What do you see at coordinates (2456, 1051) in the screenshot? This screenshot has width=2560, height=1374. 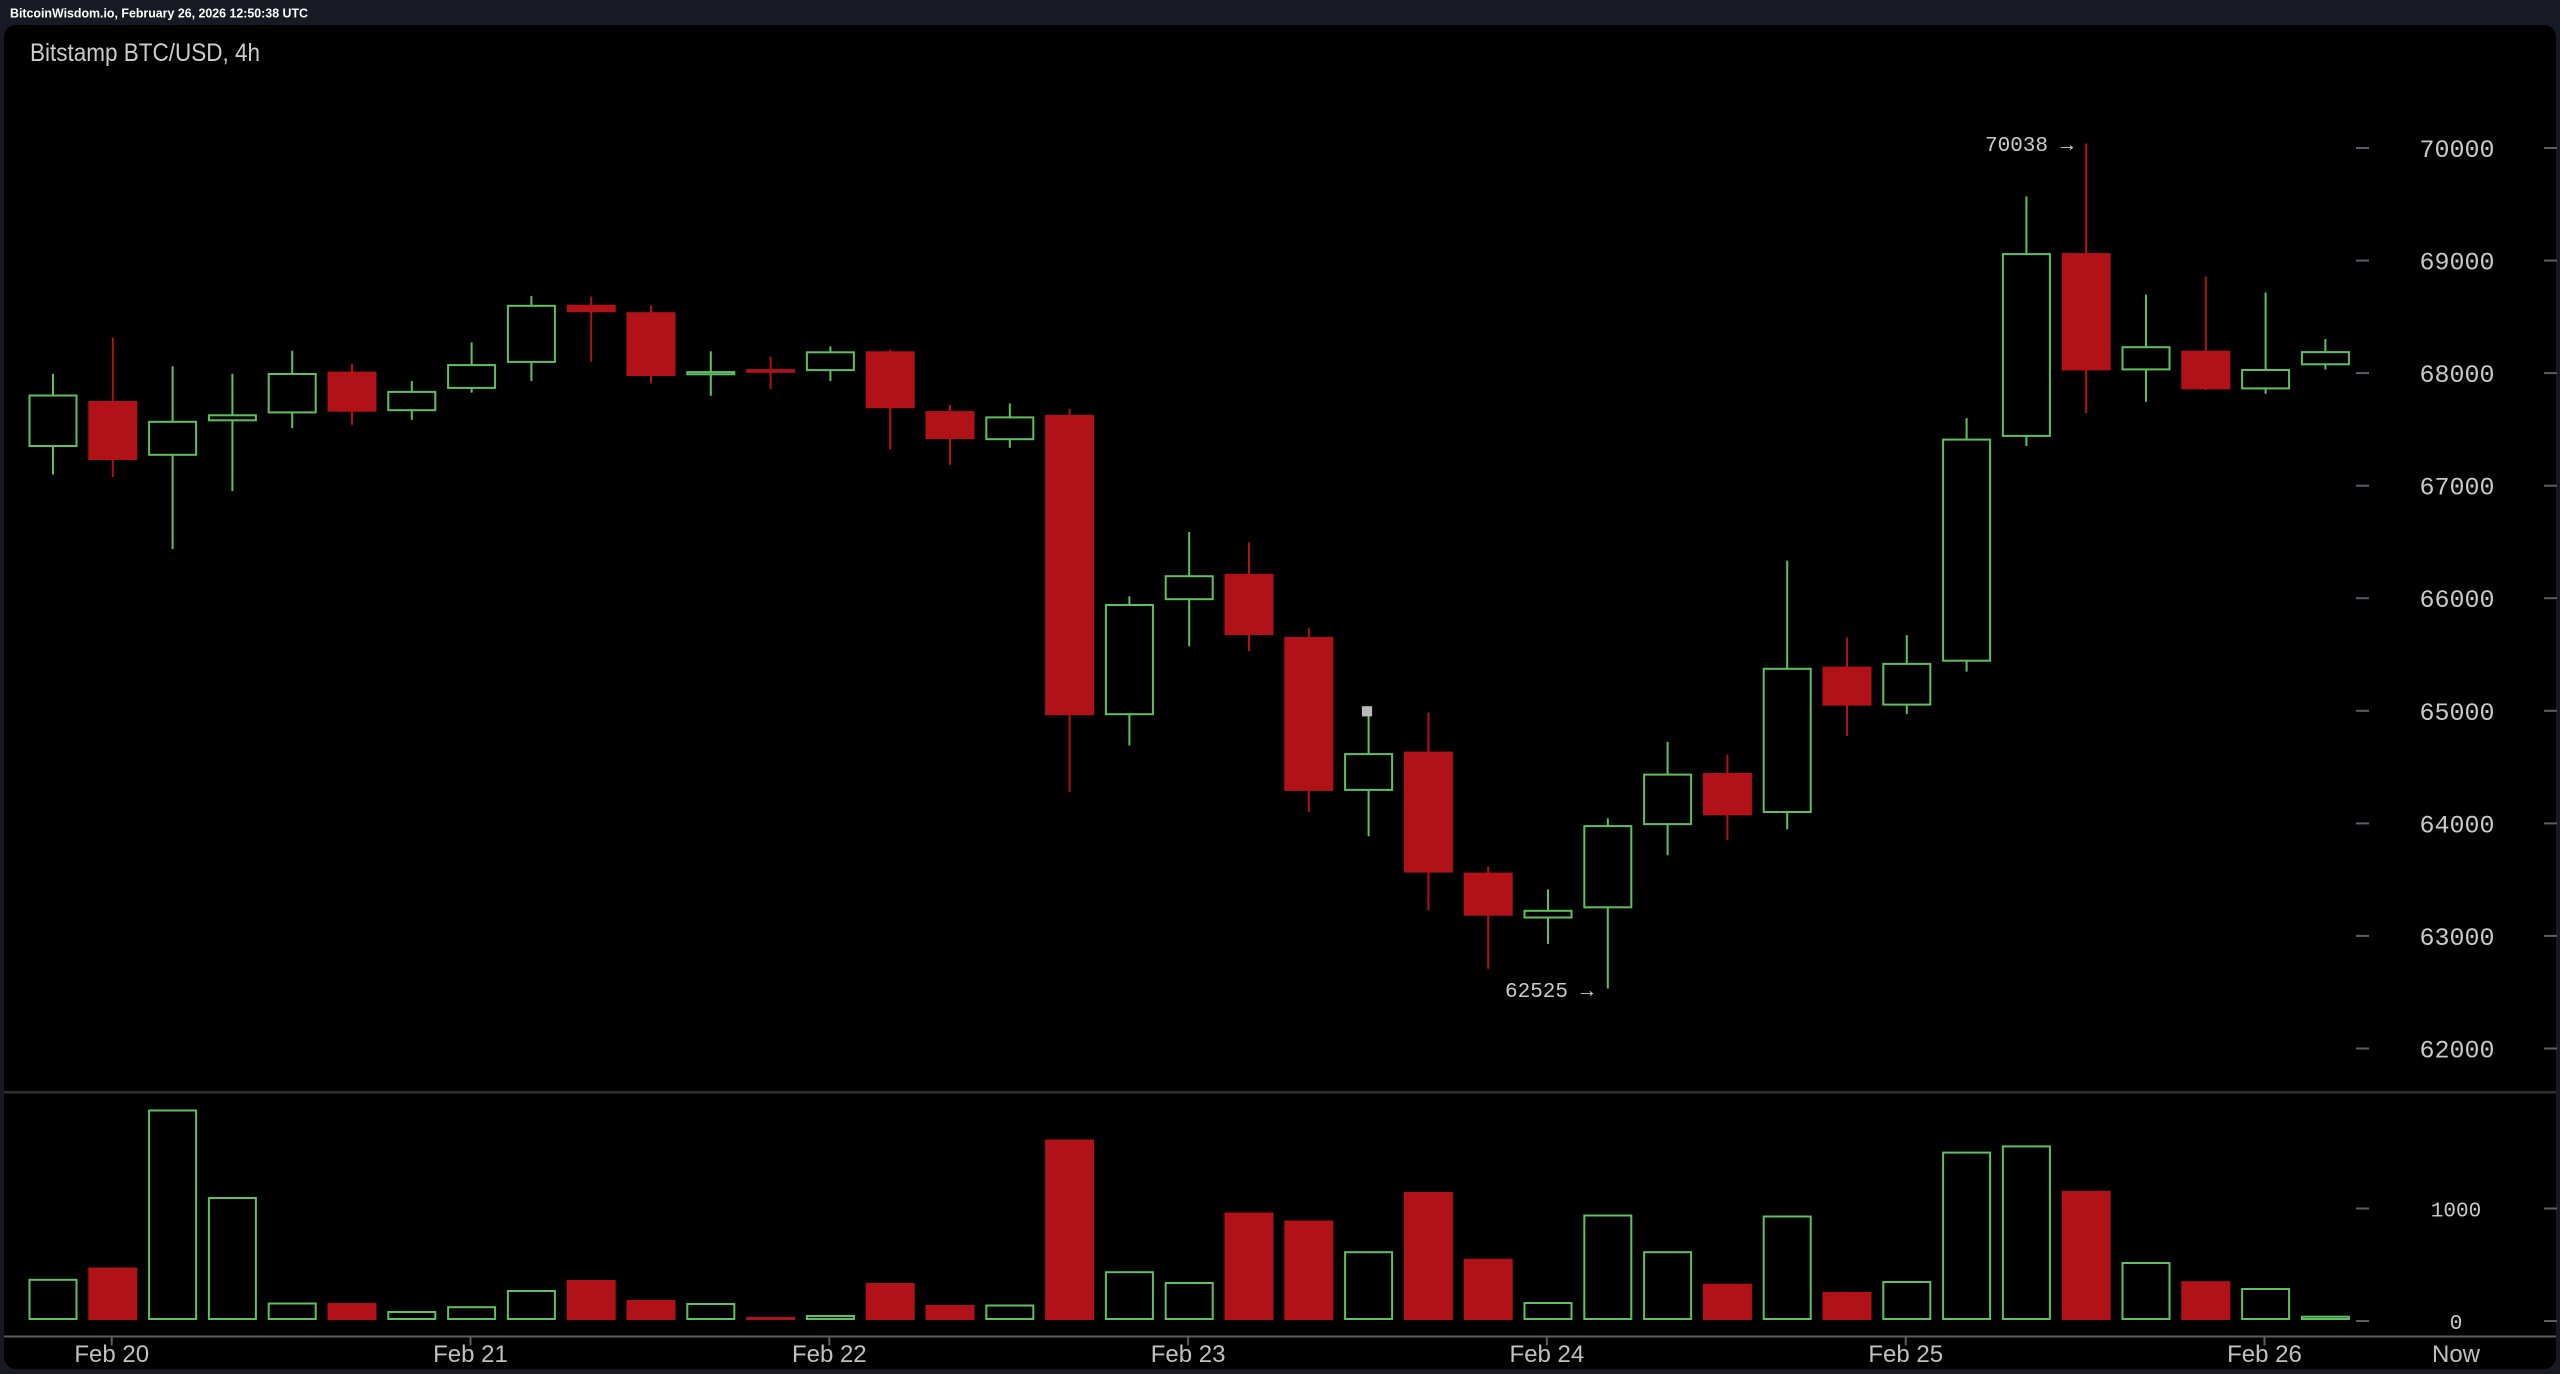 I see `svg-text: 62000` at bounding box center [2456, 1051].